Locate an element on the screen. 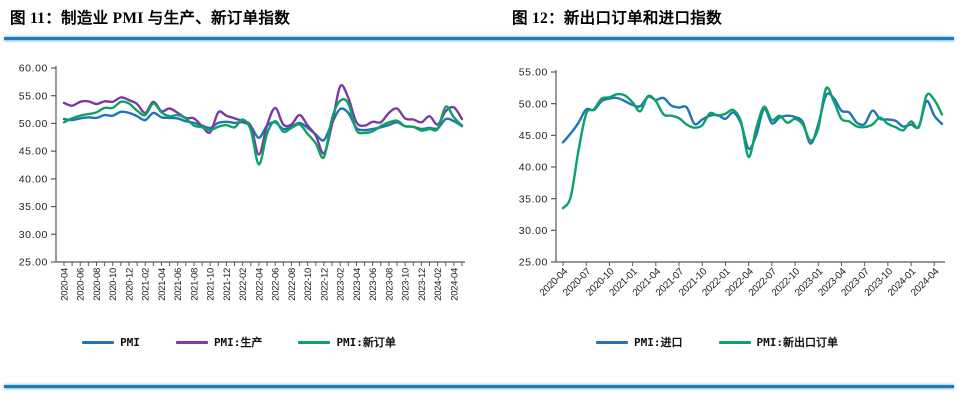 The height and width of the screenshot is (415, 960). legend-label: PMI:新出口订单 is located at coordinates (797, 342).